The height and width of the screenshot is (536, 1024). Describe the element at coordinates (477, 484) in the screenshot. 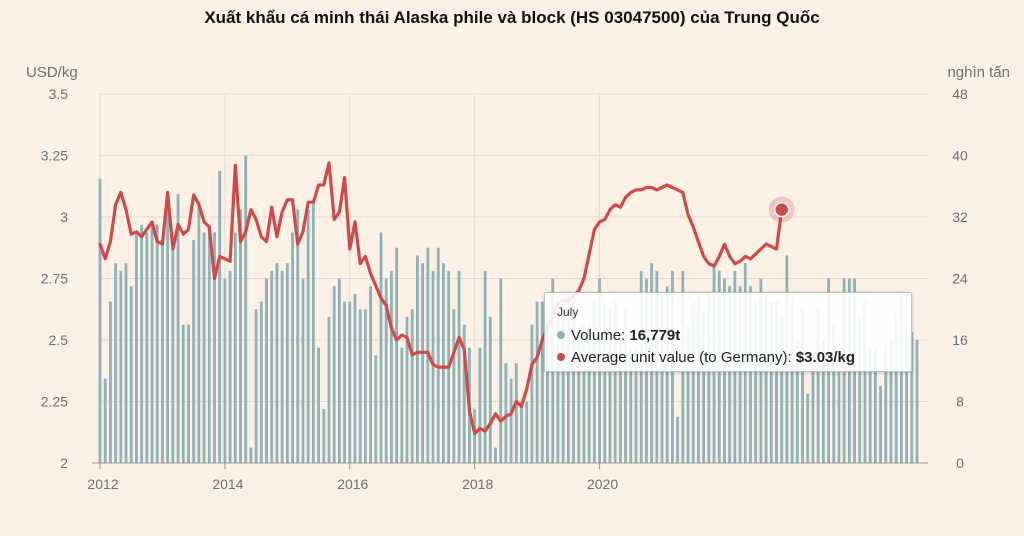

I see `x-tick-label: 2018` at that location.